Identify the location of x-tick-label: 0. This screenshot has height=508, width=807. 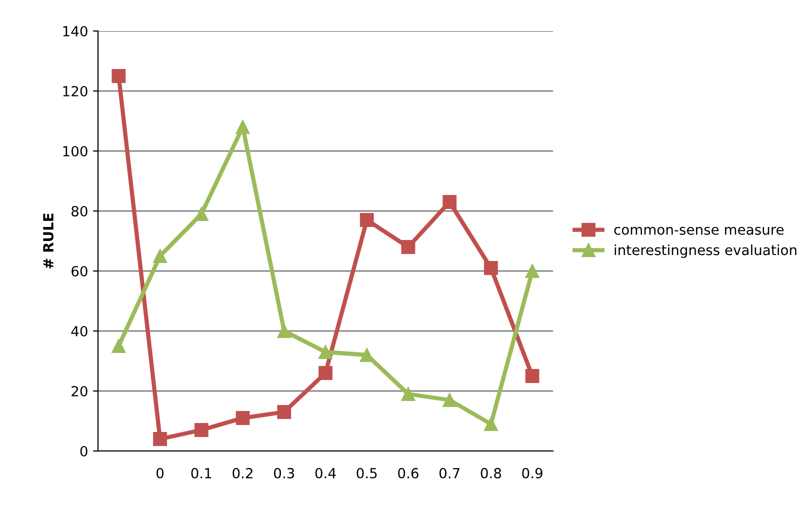
(160, 473).